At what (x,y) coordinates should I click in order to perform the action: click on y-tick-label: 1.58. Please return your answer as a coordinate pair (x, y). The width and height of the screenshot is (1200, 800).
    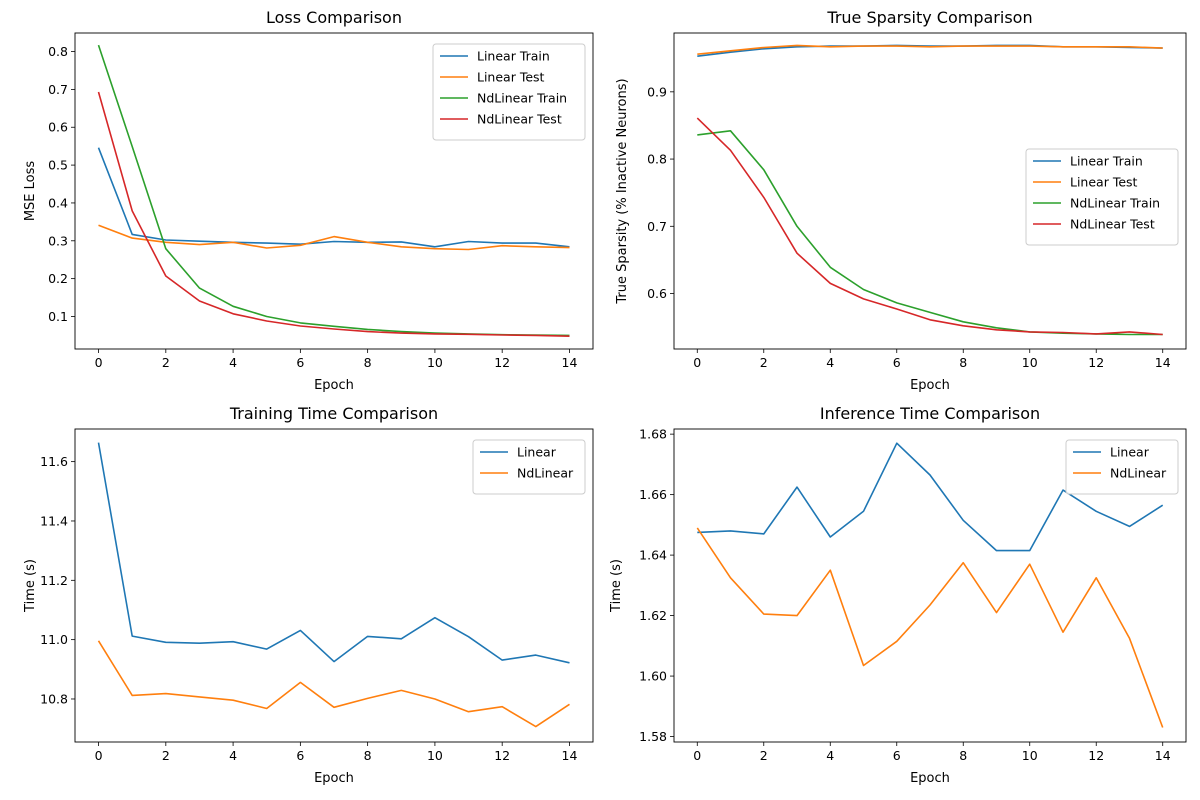
    Looking at the image, I should click on (653, 736).